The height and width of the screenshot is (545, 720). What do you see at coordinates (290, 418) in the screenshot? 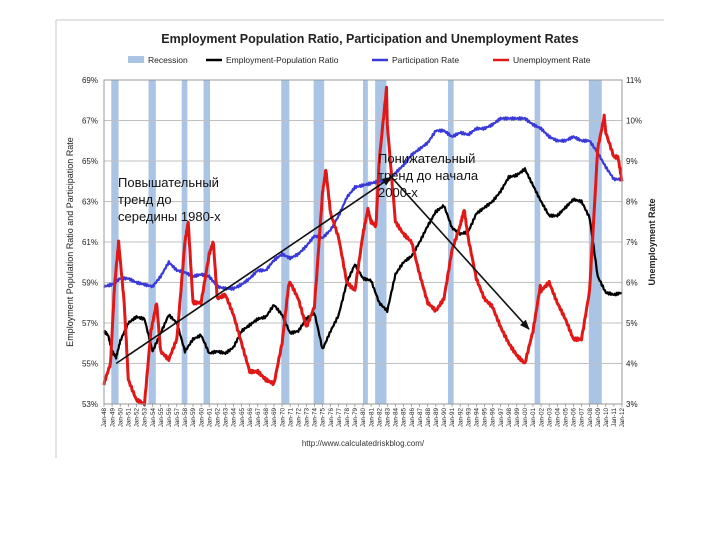
I see `x-tick-label: Jan-71` at bounding box center [290, 418].